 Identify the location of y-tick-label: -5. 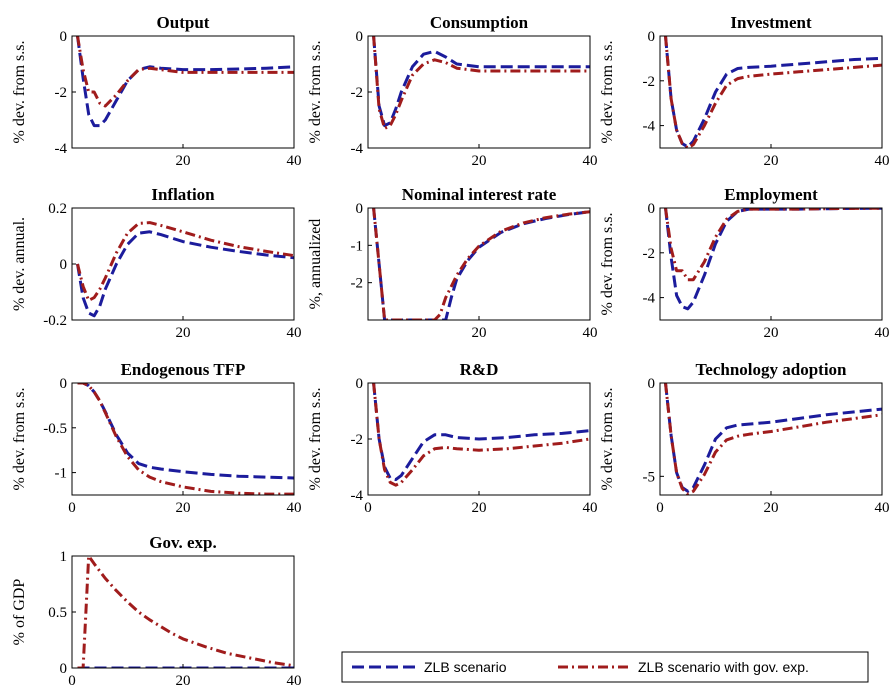
(649, 477).